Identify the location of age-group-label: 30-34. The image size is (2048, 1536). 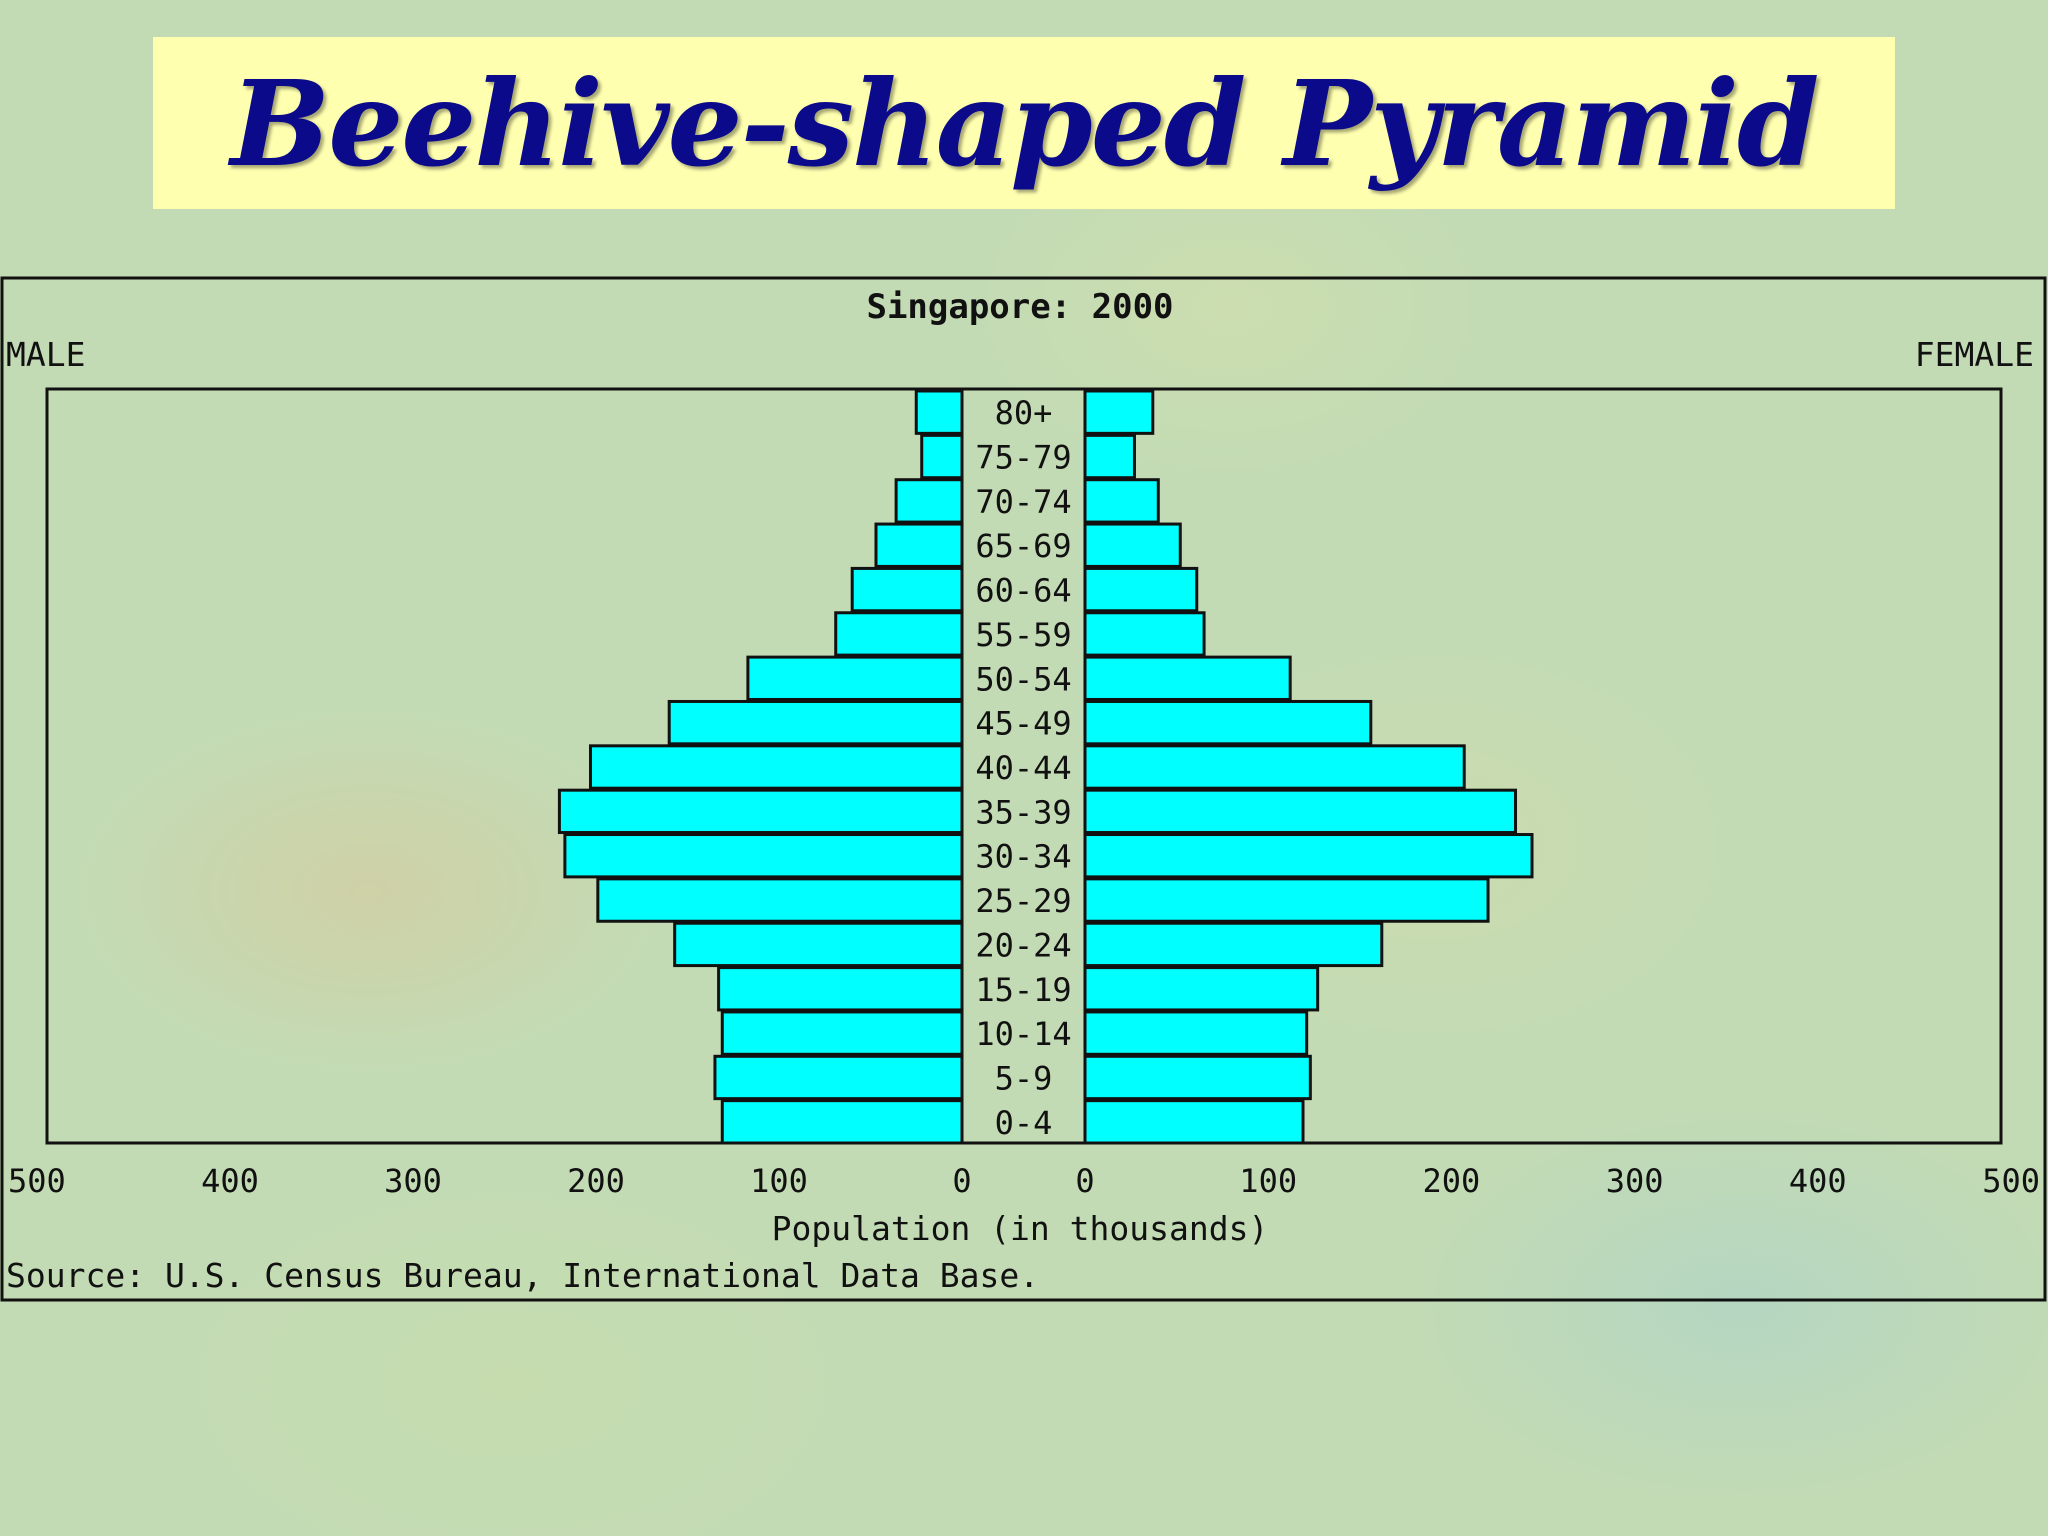
(1023, 857).